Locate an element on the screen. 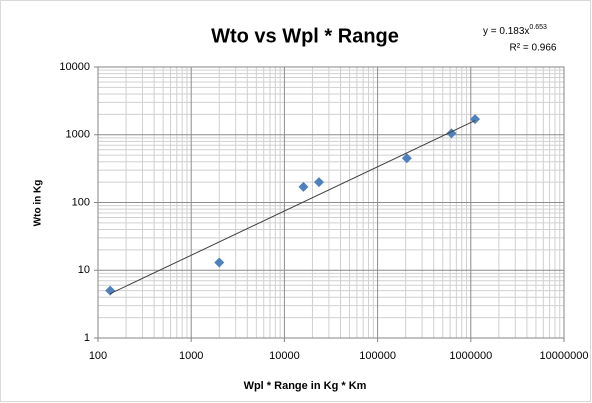 Image resolution: width=592 pixels, height=403 pixels. y-tick-label: 10000 is located at coordinates (74, 67).